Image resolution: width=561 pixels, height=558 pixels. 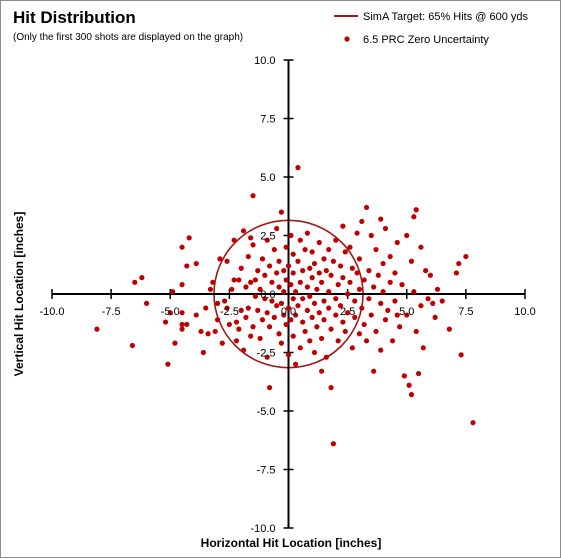 What do you see at coordinates (267, 295) in the screenshot?
I see `y-tick-label: 0.0` at bounding box center [267, 295].